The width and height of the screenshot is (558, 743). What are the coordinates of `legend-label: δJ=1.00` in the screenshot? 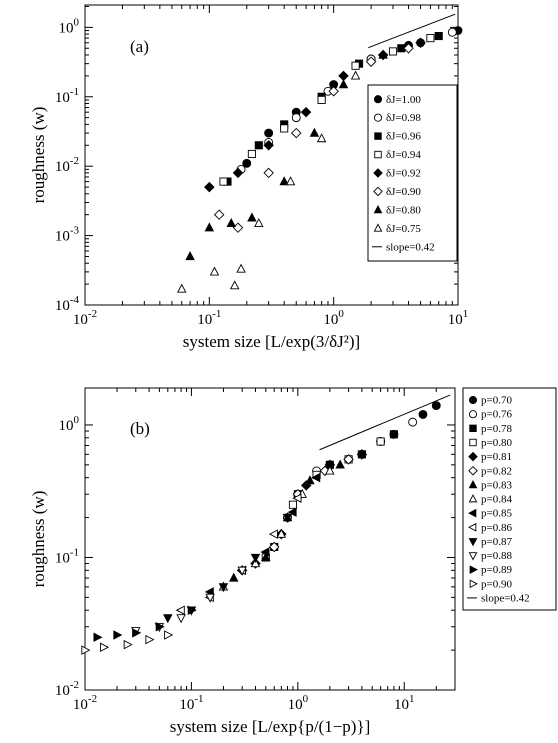 It's located at (403, 100).